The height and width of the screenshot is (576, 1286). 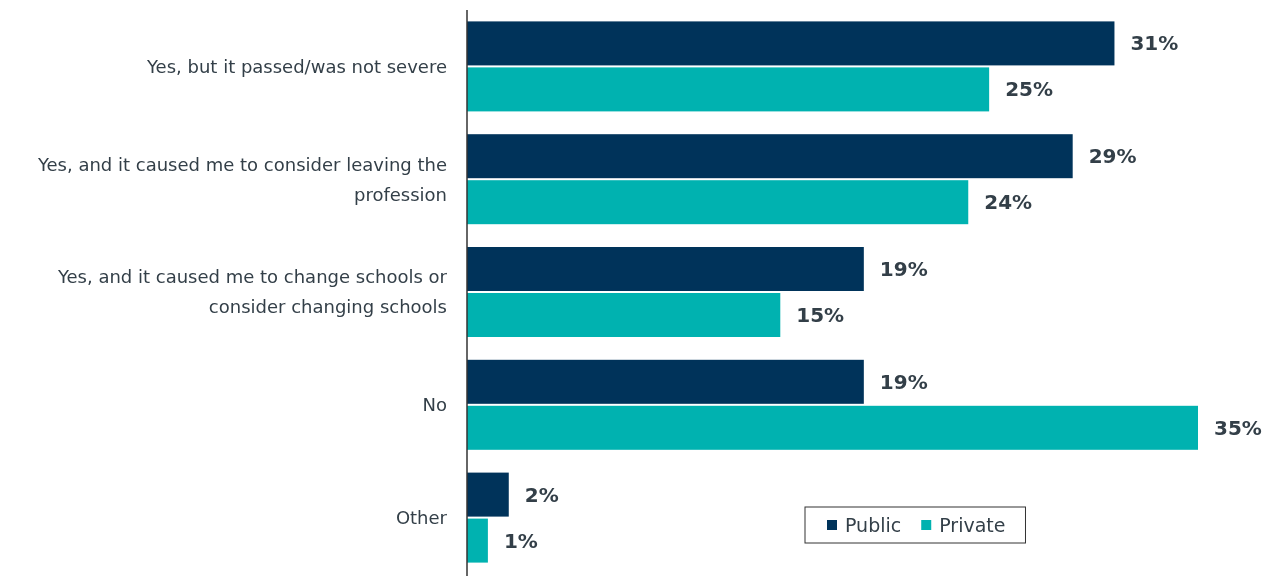 I want to click on data-label: 25%, so click(x=1029, y=89).